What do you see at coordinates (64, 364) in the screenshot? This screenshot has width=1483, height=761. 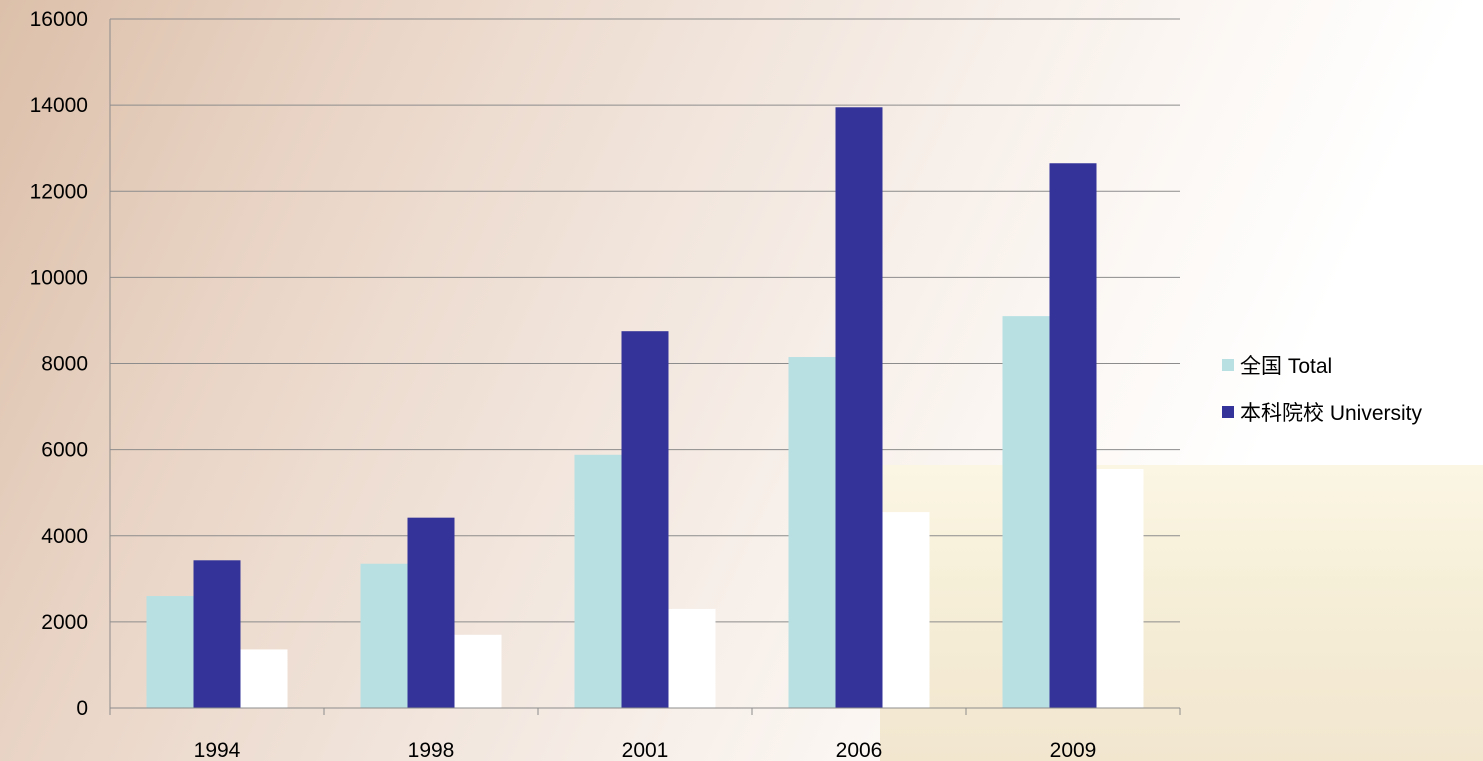 I see `y-tick-label: 8000` at bounding box center [64, 364].